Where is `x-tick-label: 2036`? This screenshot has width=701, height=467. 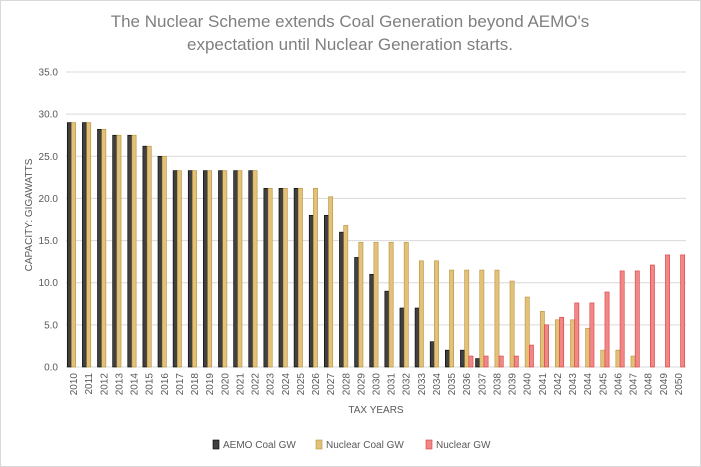
x-tick-label: 2036 is located at coordinates (467, 384).